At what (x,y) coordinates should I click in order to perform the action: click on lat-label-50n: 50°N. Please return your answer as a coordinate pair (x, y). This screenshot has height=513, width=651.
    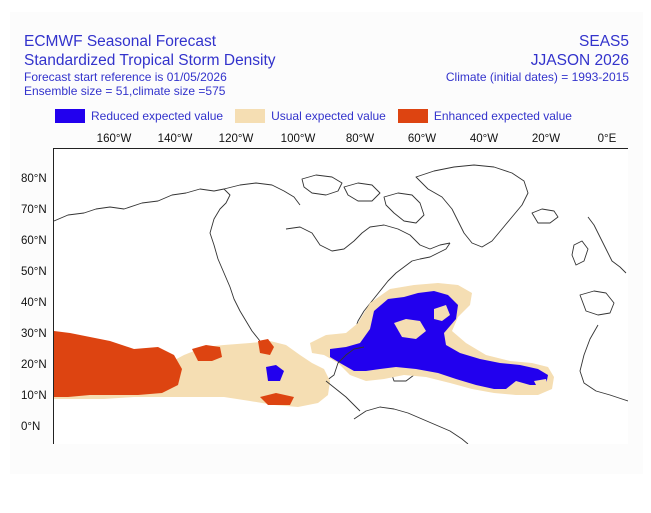
    Looking at the image, I should click on (34, 272).